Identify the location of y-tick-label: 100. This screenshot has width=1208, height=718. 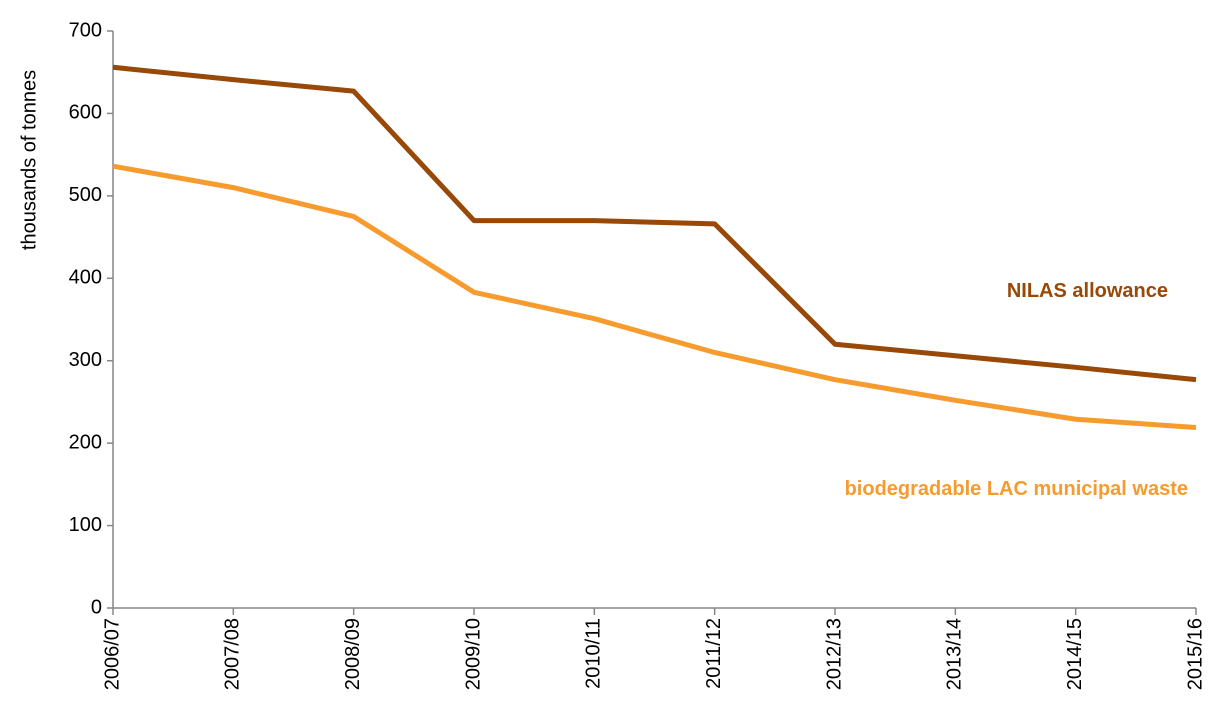
(85, 525).